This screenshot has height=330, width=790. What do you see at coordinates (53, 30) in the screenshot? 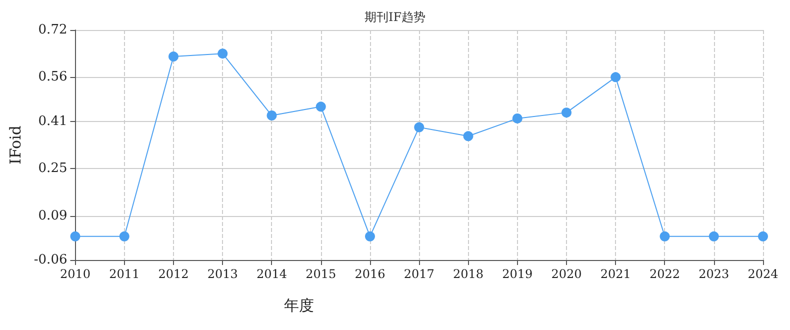
I see `y-tick-label: 0.72` at bounding box center [53, 30].